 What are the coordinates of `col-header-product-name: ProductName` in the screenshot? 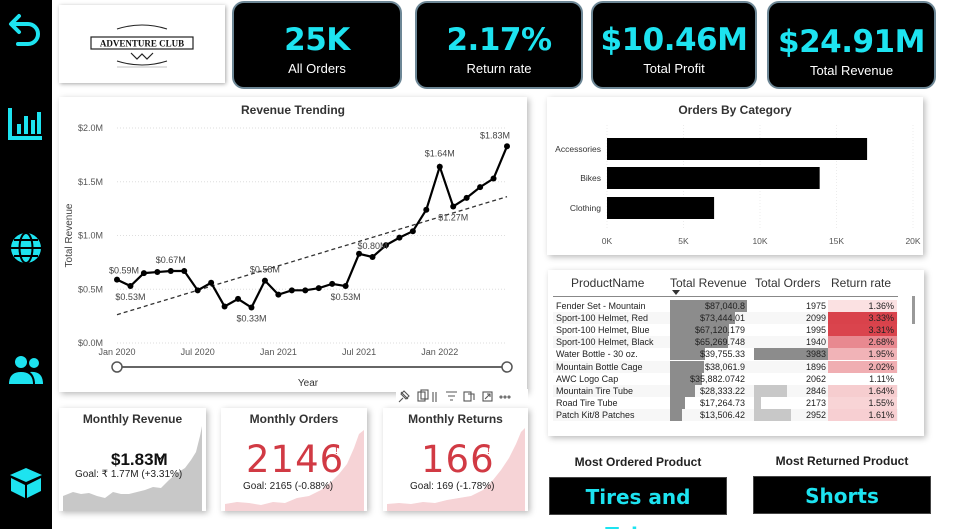 It's located at (608, 283).